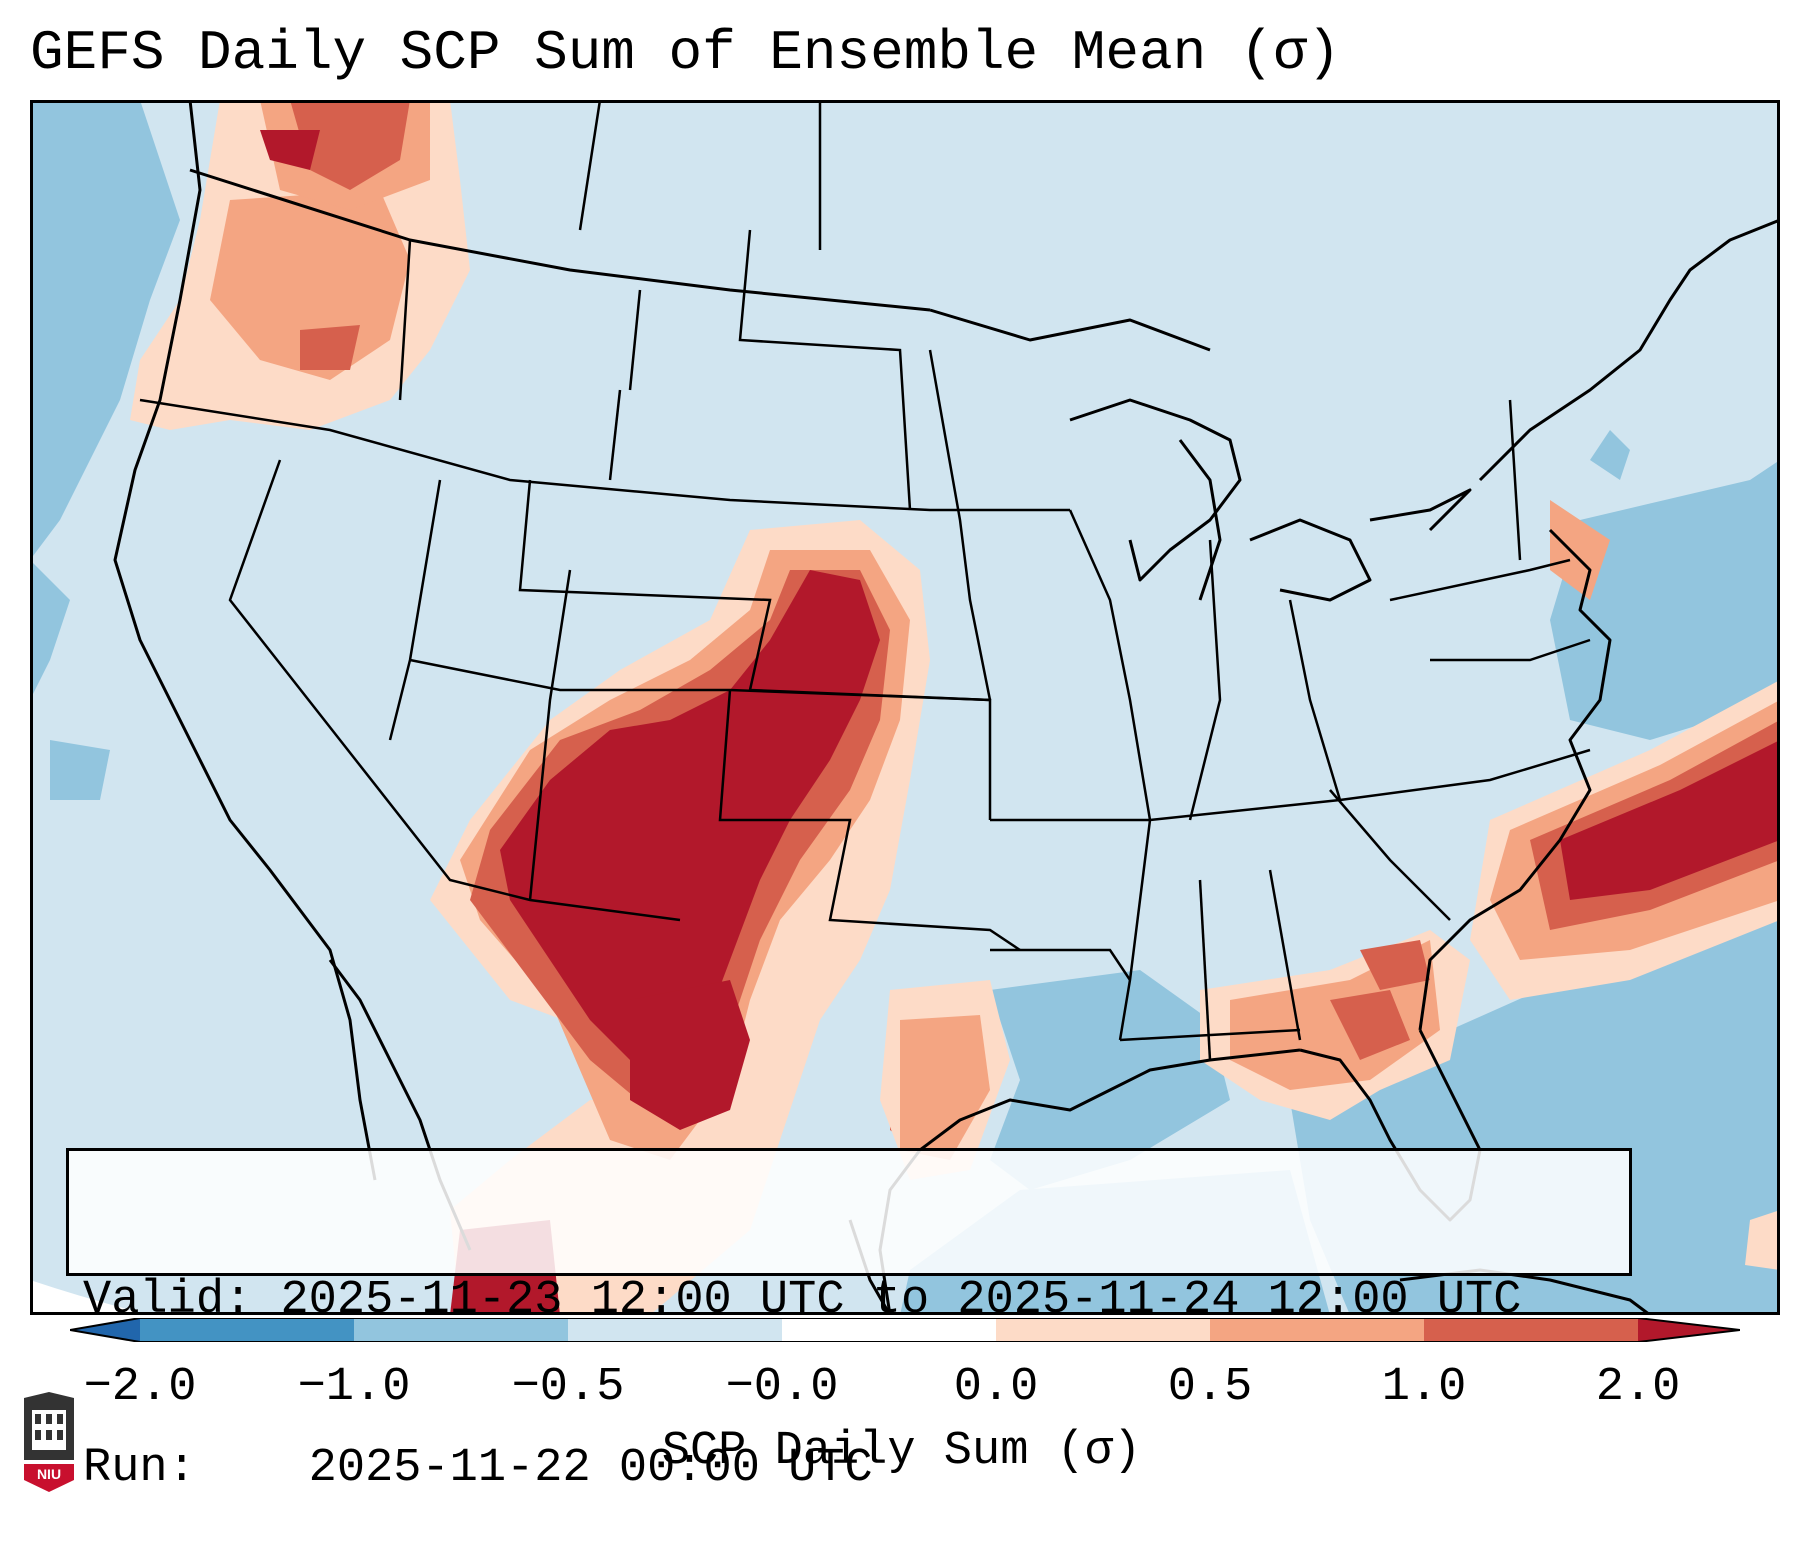  I want to click on logo-text: NIU, so click(49, 1474).